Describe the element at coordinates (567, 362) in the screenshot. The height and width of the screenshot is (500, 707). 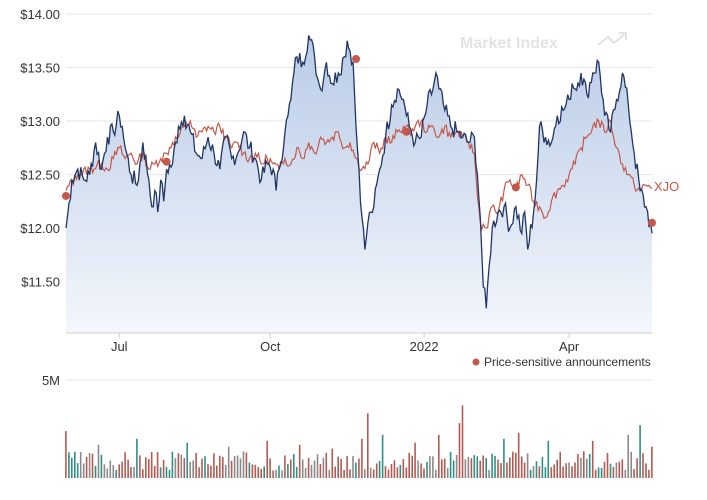
I see `legend-label: Price-sensitive announcements` at that location.